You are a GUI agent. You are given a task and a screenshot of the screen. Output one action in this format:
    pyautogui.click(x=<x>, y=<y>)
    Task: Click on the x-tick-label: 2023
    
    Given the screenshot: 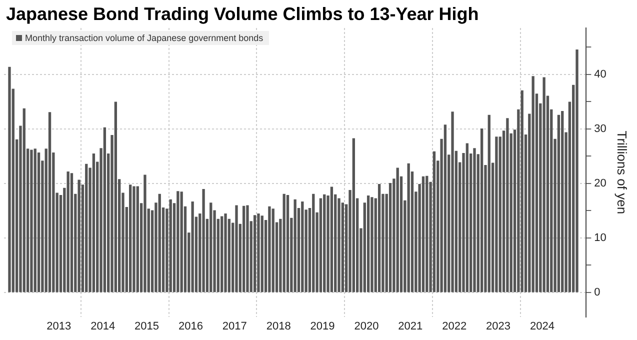 What is the action you would take?
    pyautogui.click(x=498, y=326)
    